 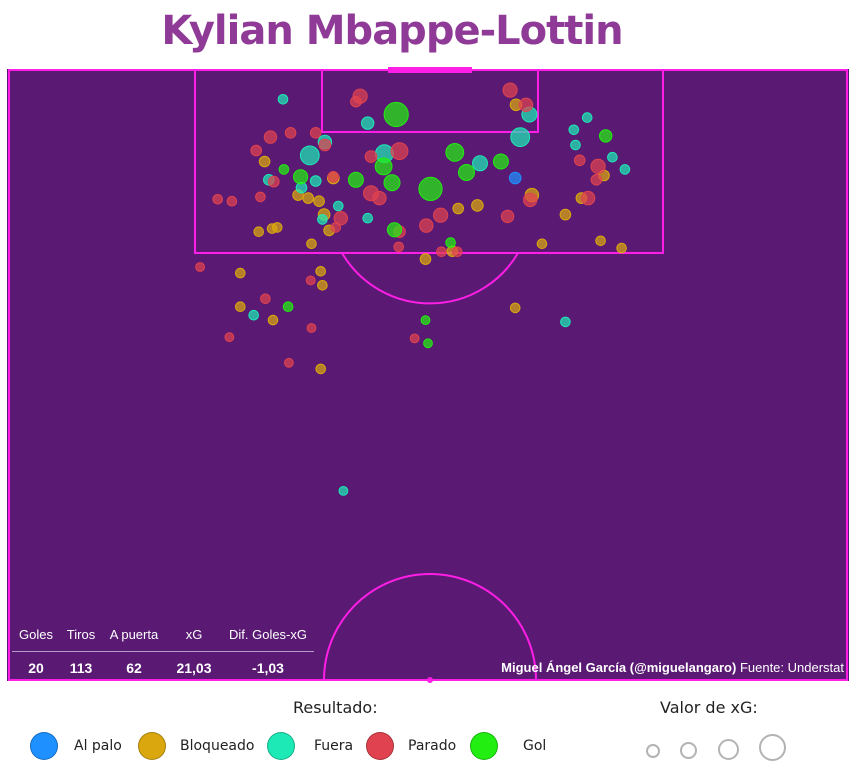 I want to click on goal, so click(x=430, y=70).